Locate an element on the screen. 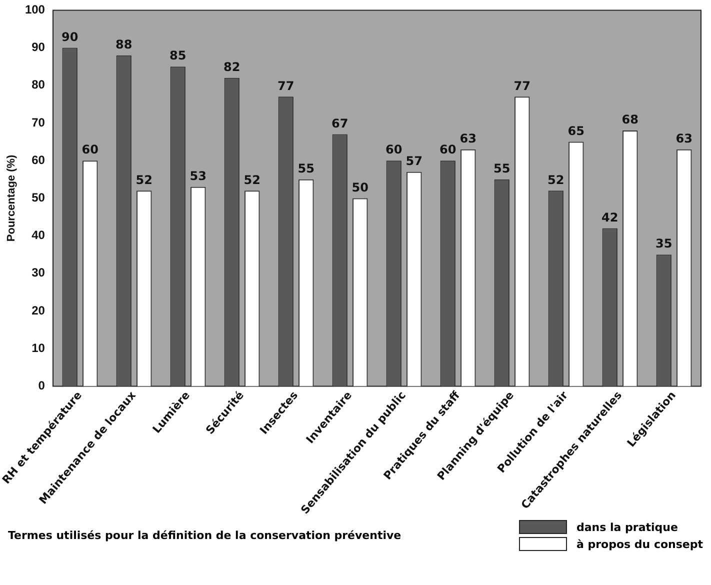 The image size is (711, 585). y-tick-label: 80 is located at coordinates (39, 85).